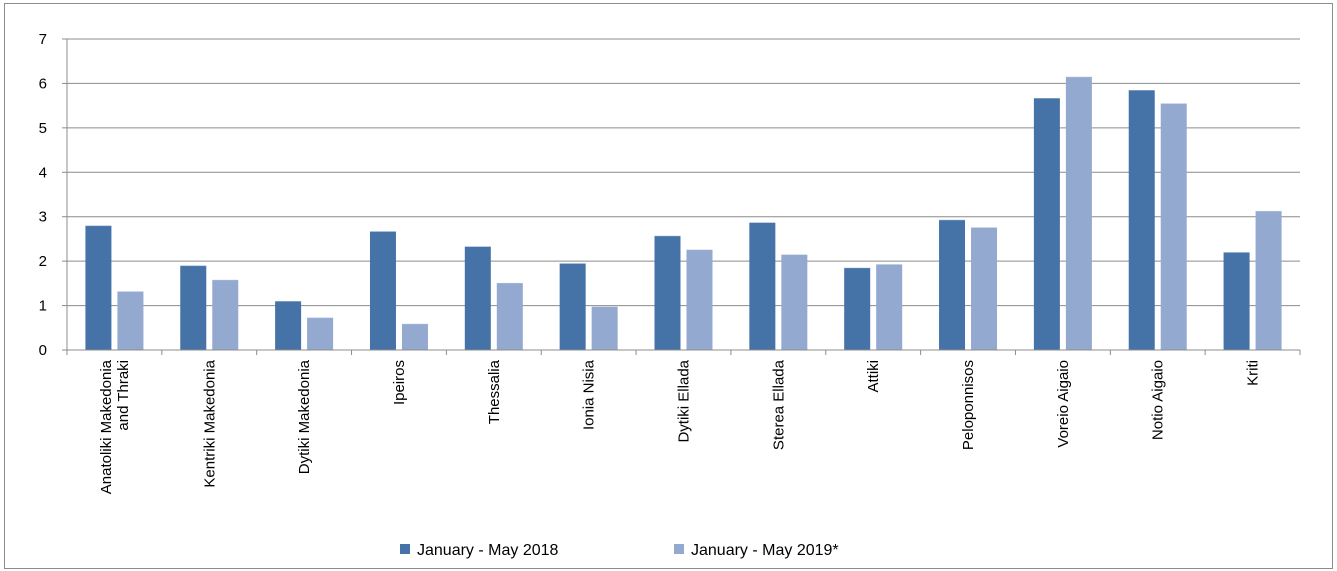 This screenshot has width=1337, height=571. I want to click on legend-label-2019: January - May 2019*, so click(765, 550).